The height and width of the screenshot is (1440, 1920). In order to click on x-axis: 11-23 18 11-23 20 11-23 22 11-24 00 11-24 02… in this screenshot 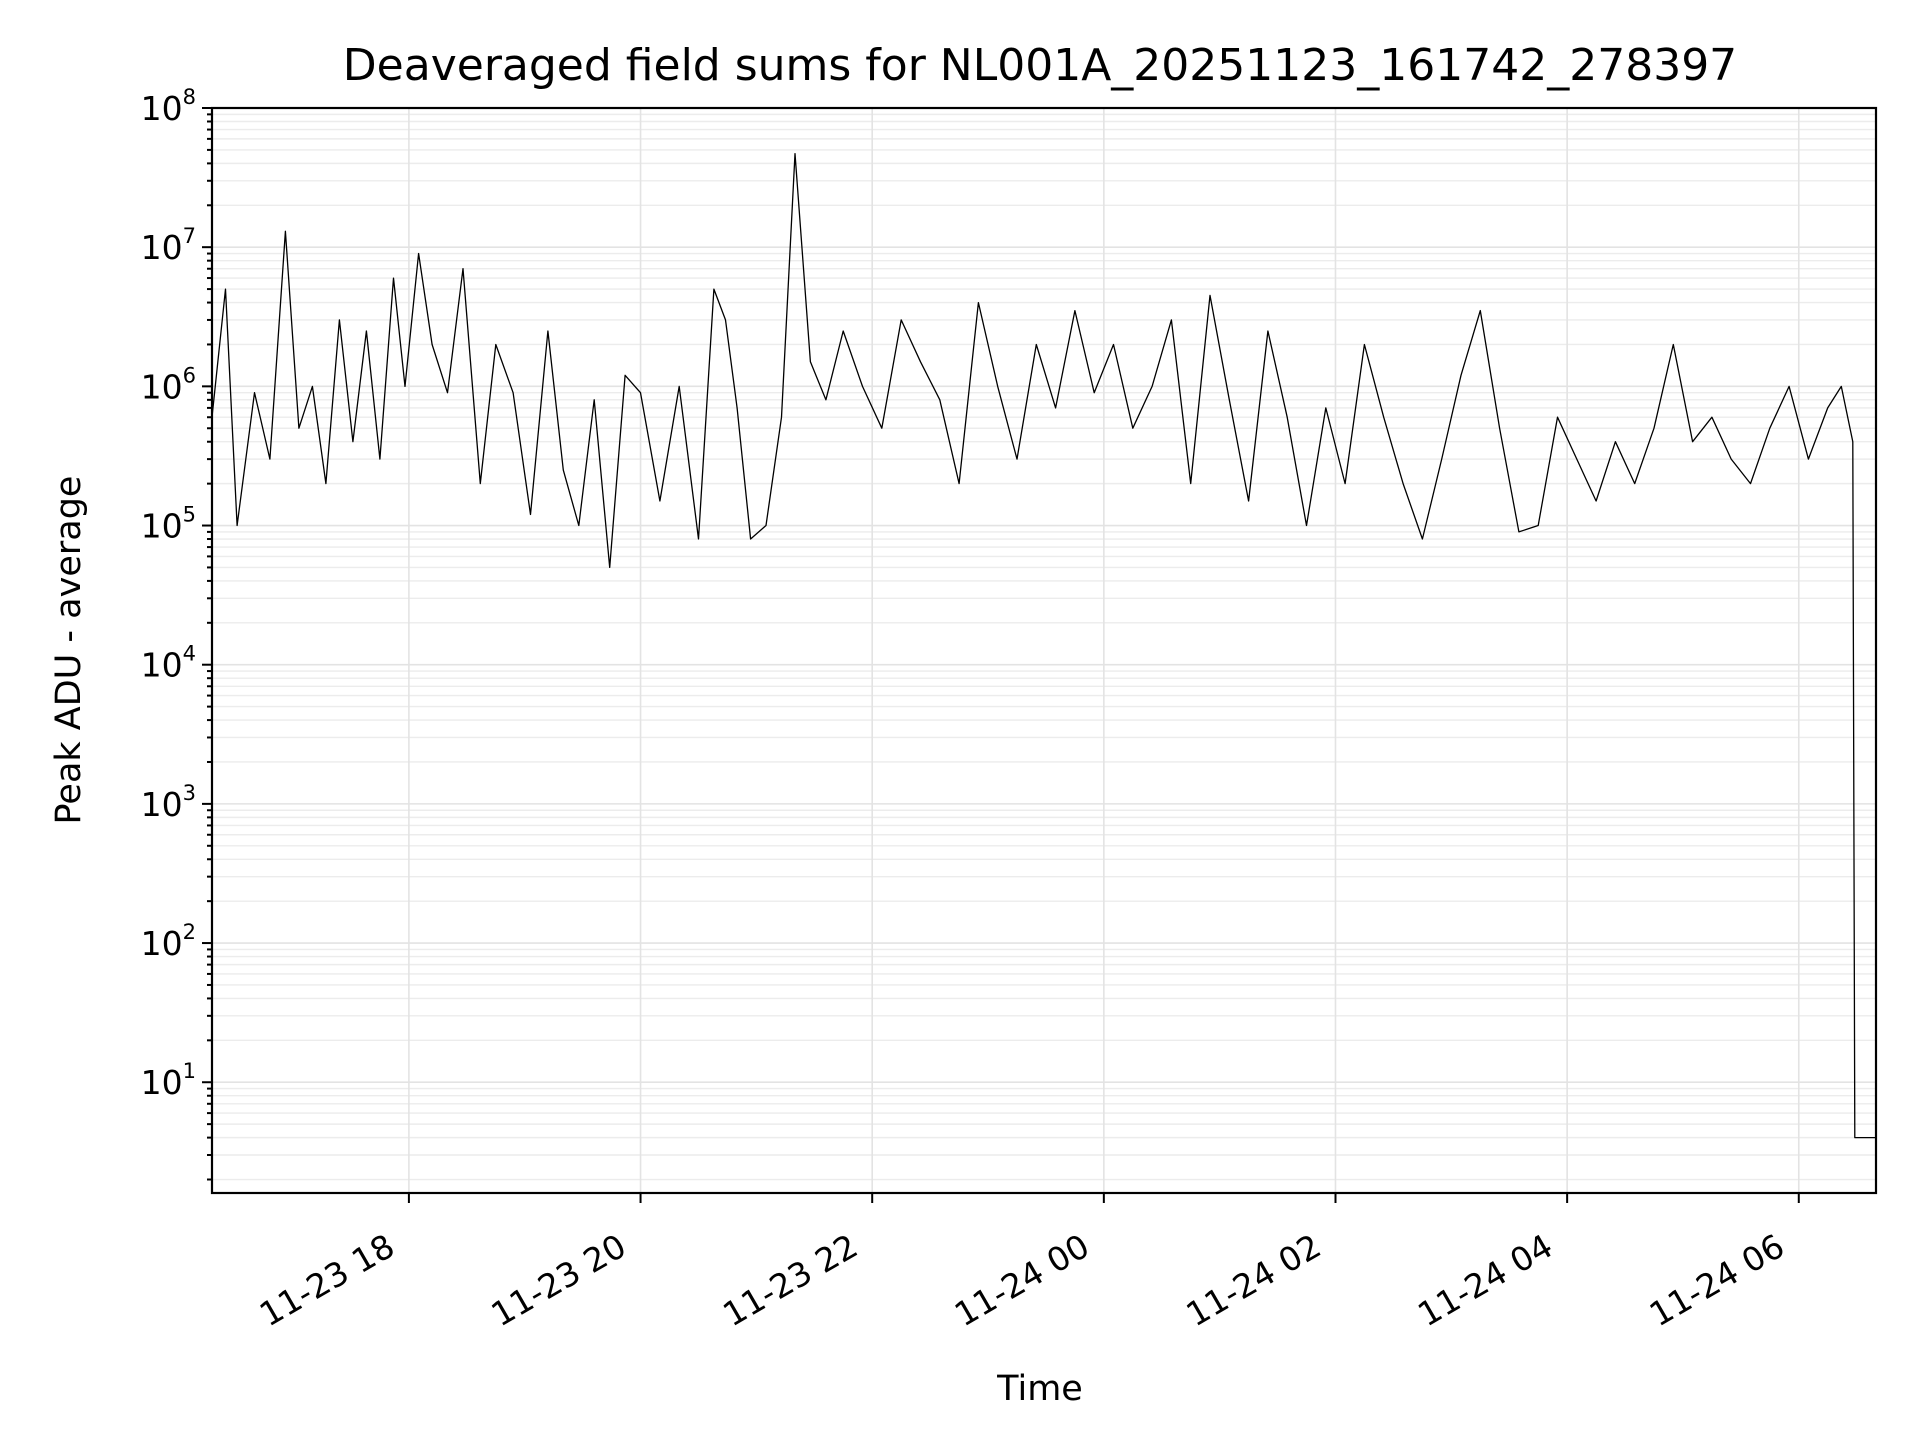, I will do `click(1026, 1263)`.